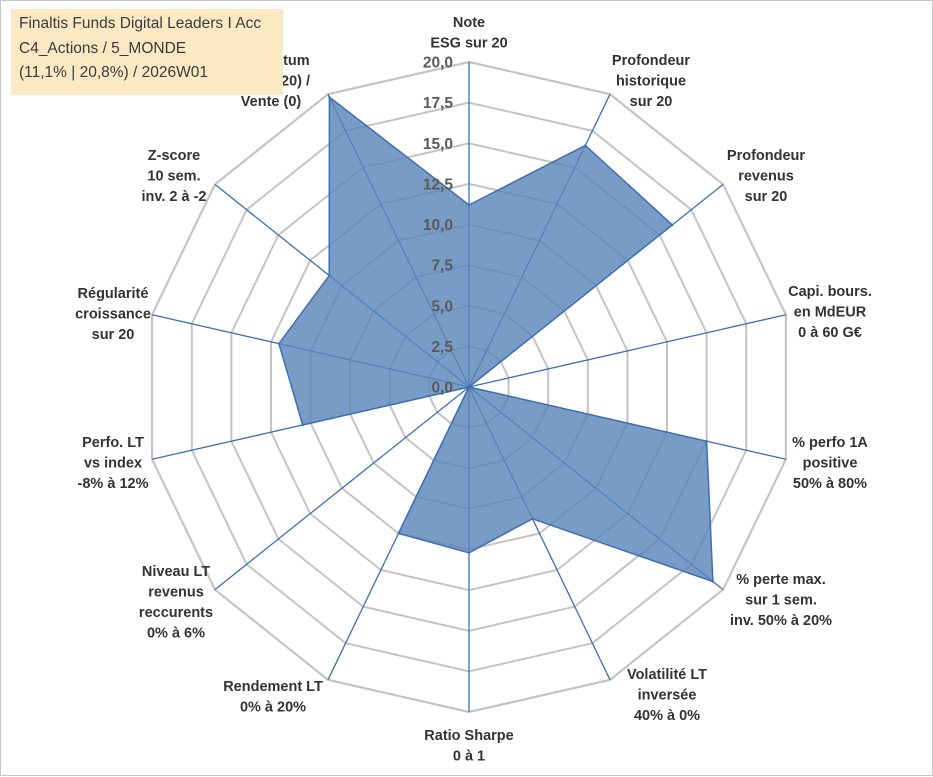  I want to click on axis-label-line: en MdEUR, so click(830, 313).